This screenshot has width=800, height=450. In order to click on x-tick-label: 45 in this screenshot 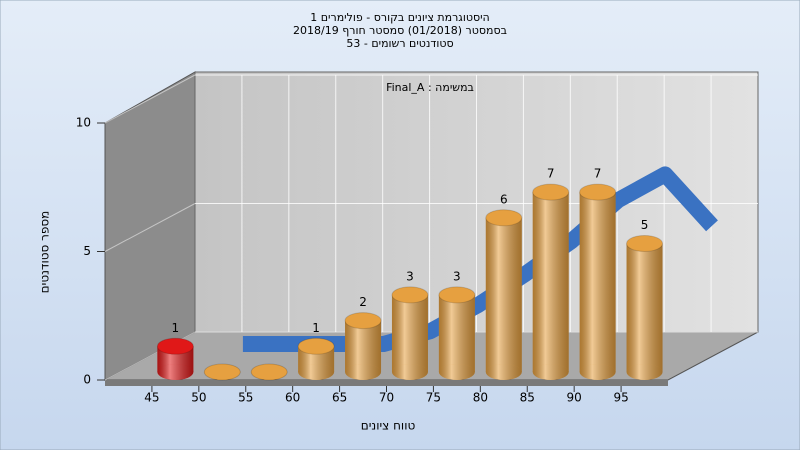, I will do `click(151, 398)`.